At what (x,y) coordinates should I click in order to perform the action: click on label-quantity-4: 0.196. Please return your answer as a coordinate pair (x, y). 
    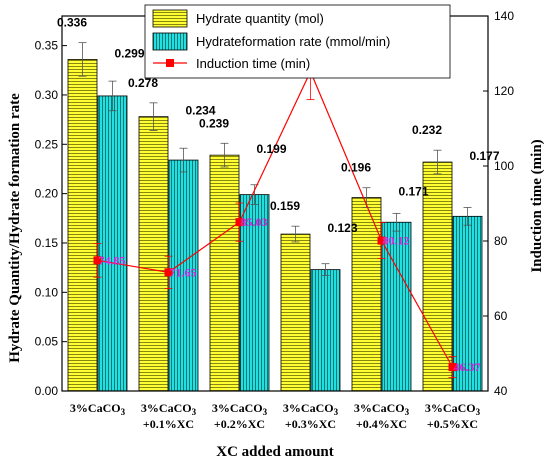
    Looking at the image, I should click on (356, 168).